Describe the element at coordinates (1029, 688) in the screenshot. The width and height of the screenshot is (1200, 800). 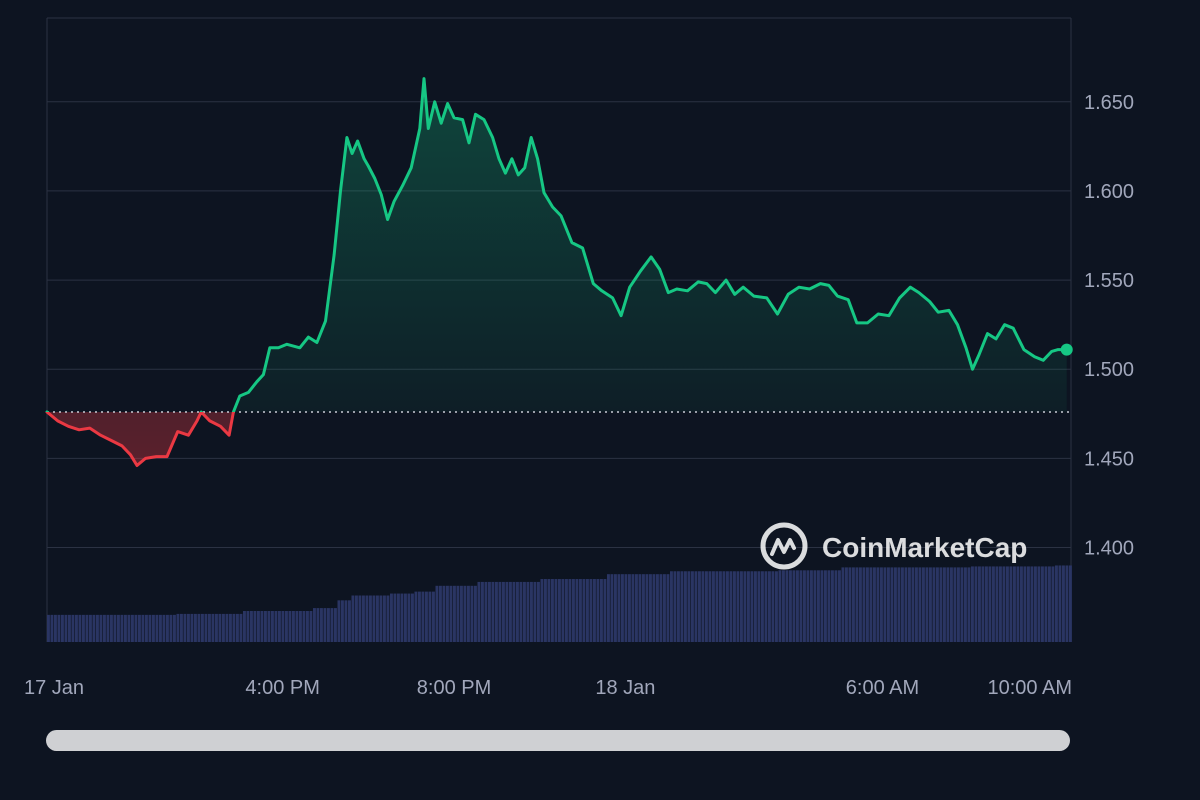
I see `x-tick-label: 10:00 AM` at that location.